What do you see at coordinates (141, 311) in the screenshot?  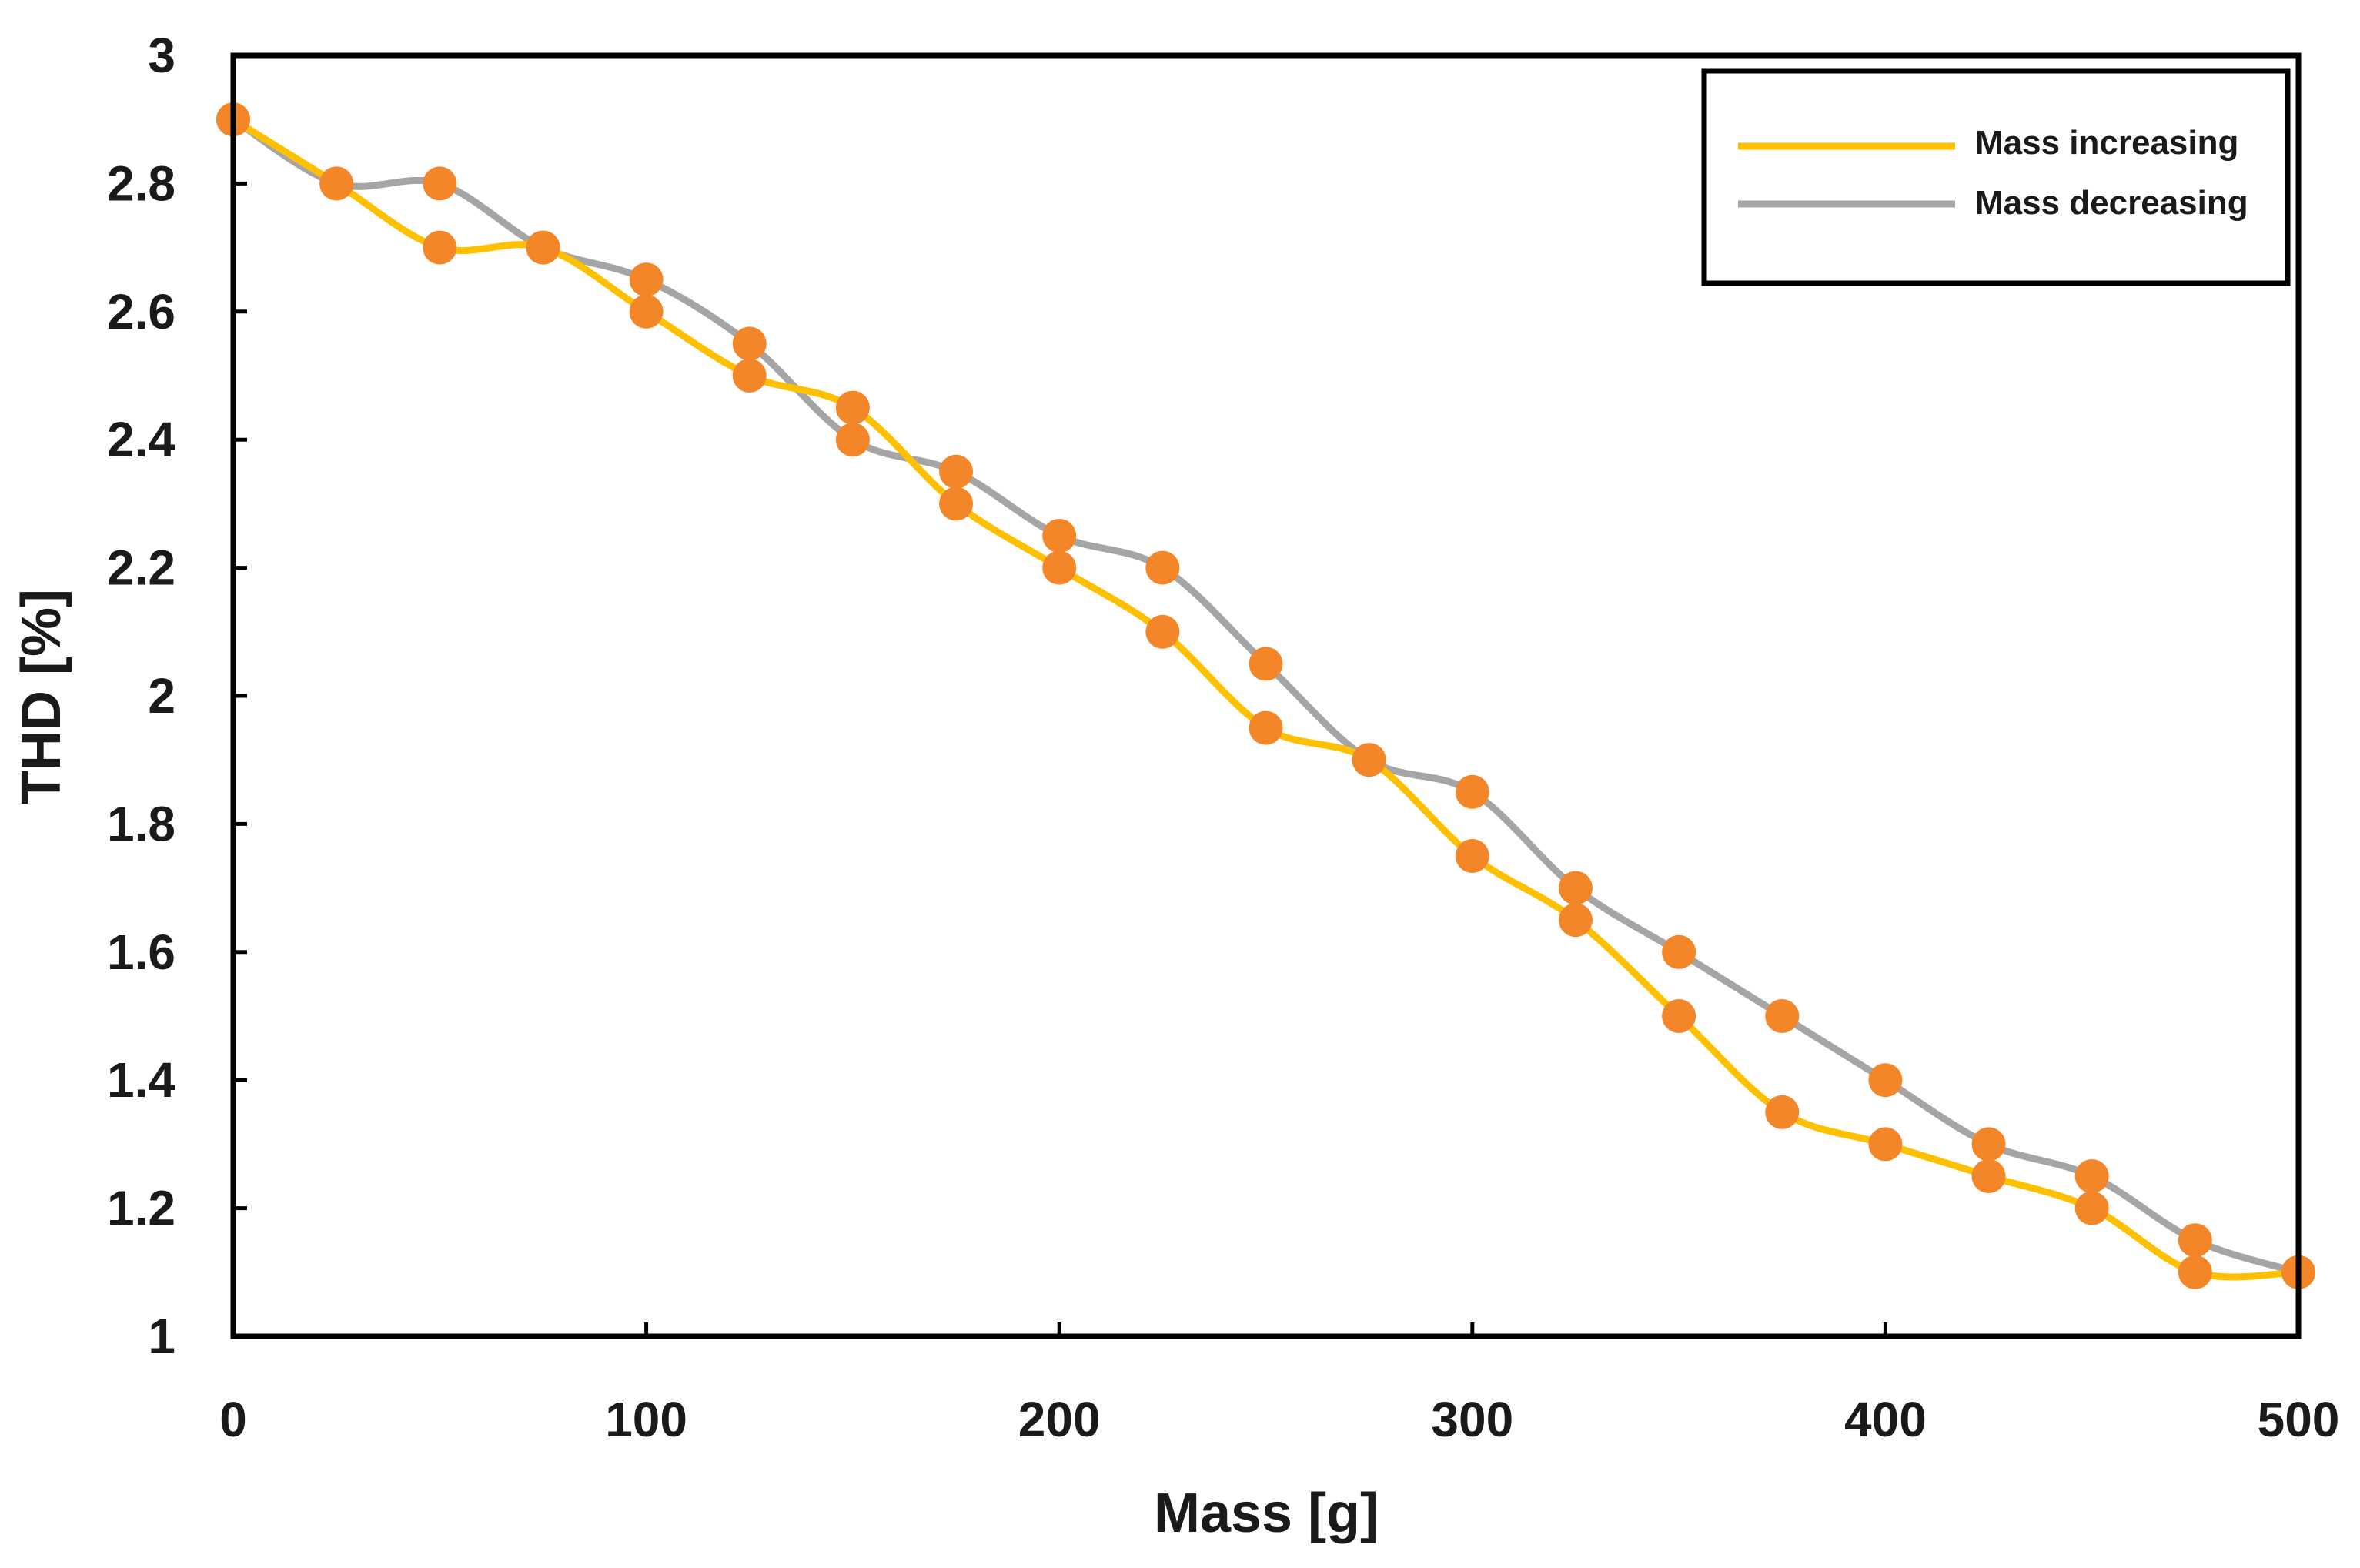 I see `y-tick-label: 2.6` at bounding box center [141, 311].